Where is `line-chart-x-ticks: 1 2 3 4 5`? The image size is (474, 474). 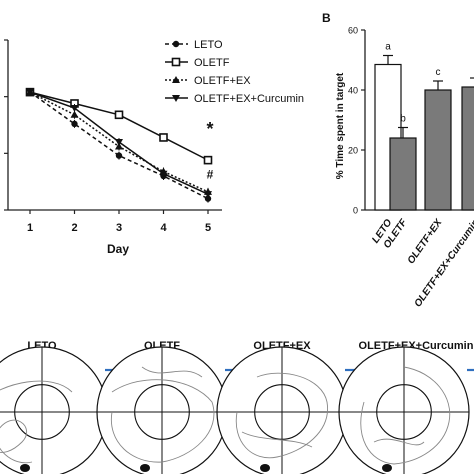 line-chart-x-ticks: 1 2 3 4 5 is located at coordinates (119, 222).